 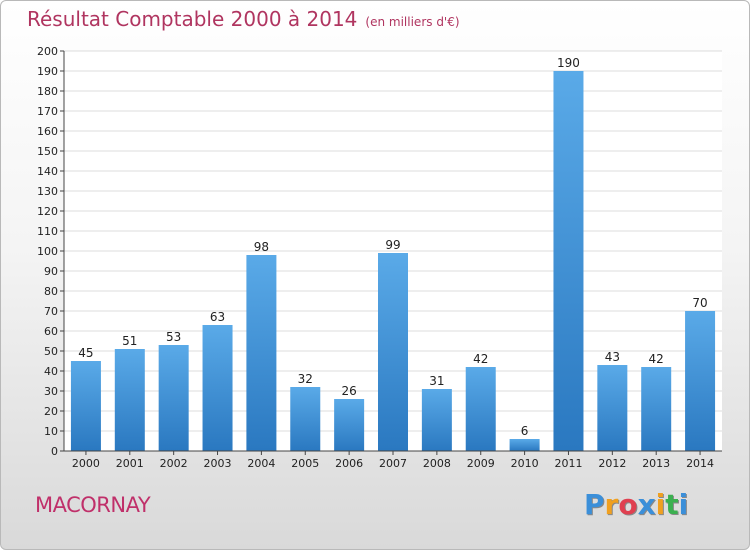 What do you see at coordinates (51, 311) in the screenshot?
I see `y-tick-label: 70` at bounding box center [51, 311].